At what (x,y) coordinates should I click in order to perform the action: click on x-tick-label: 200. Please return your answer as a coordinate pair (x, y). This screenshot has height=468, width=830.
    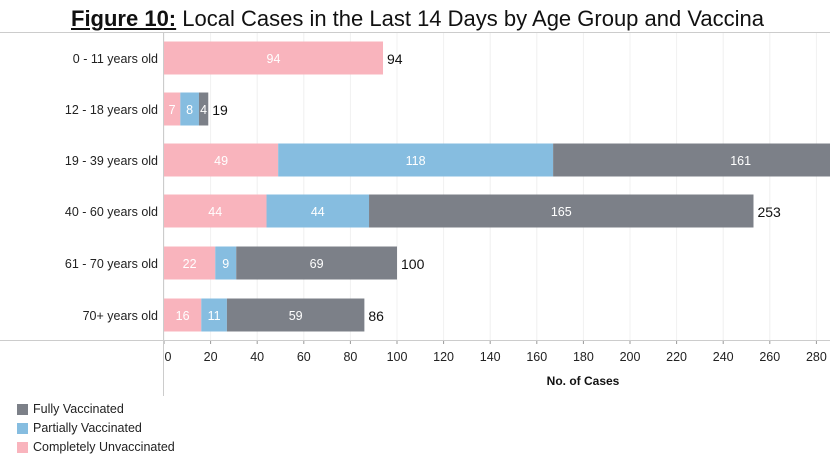
    Looking at the image, I should click on (630, 357).